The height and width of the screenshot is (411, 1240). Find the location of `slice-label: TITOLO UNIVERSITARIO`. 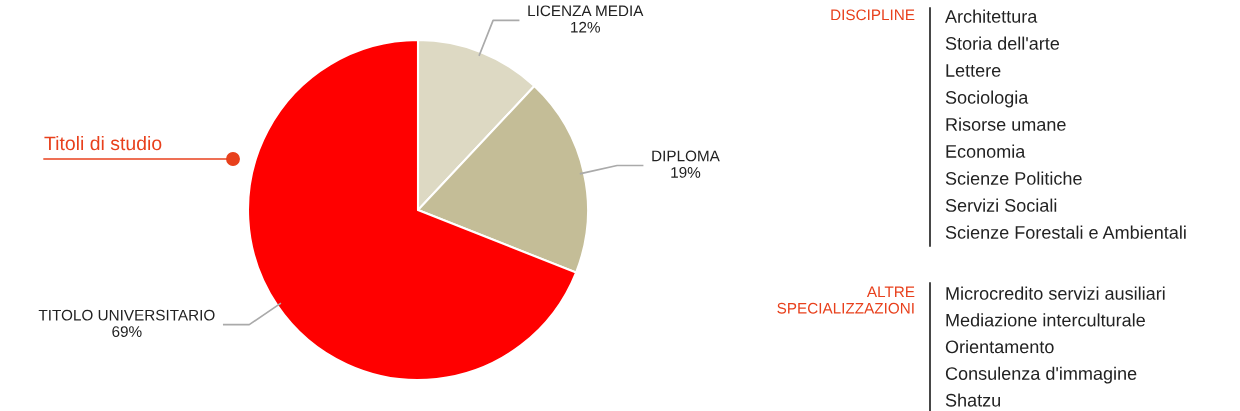

slice-label: TITOLO UNIVERSITARIO is located at coordinates (126, 315).